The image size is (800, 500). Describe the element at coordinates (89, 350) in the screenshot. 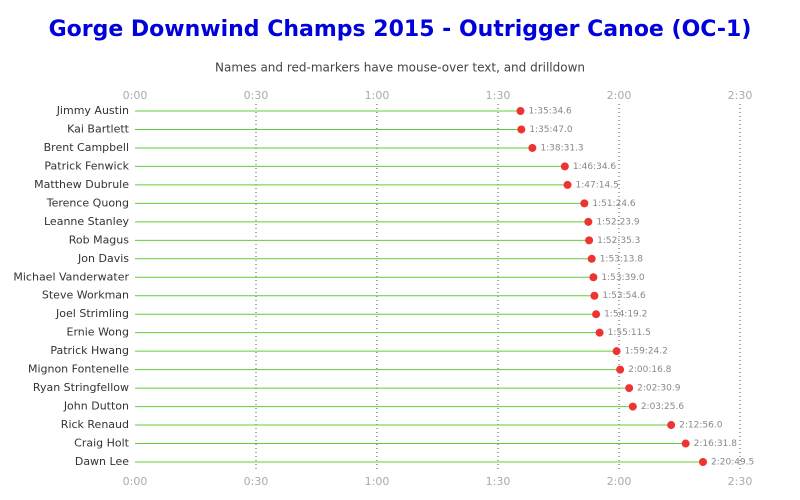

I see `y-tick-label: Patrick Hwang` at that location.